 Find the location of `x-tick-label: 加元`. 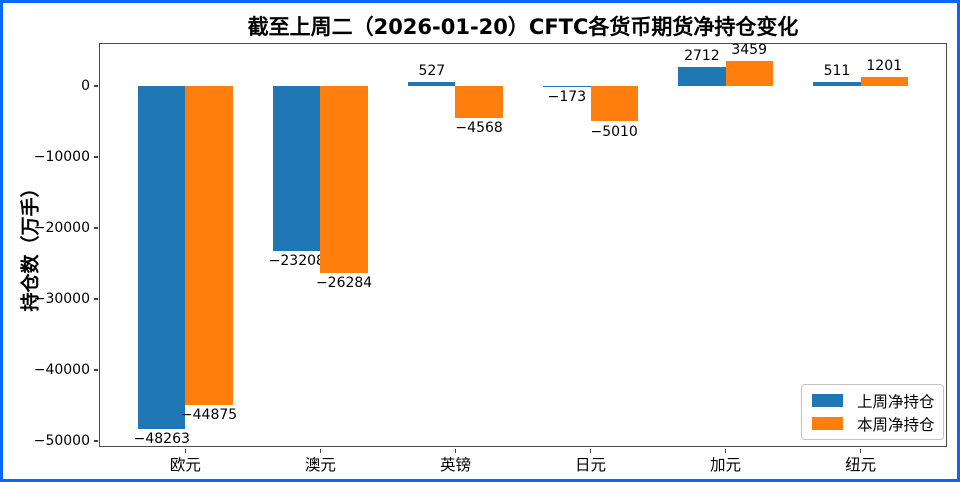

x-tick-label: 加元 is located at coordinates (726, 465).